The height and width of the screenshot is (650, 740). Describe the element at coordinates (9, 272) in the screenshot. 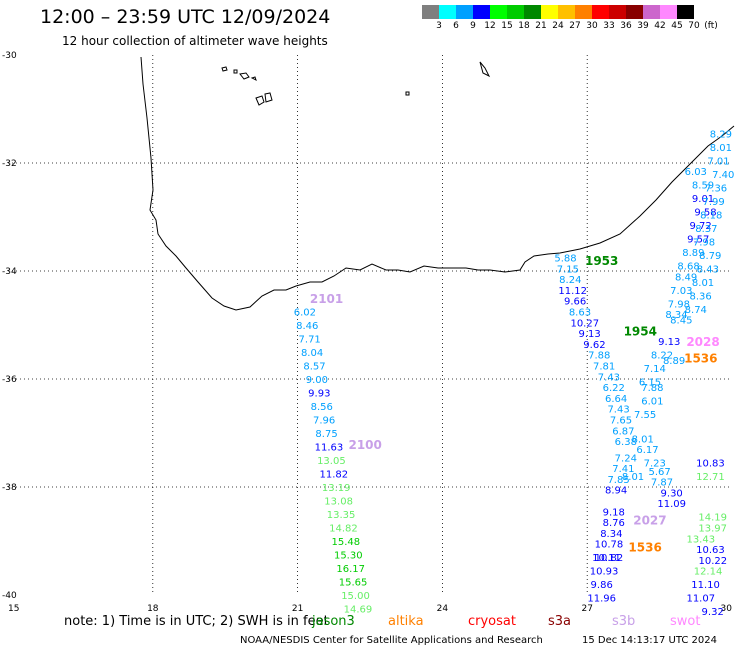

I see `latitude-tick-label: -34` at that location.